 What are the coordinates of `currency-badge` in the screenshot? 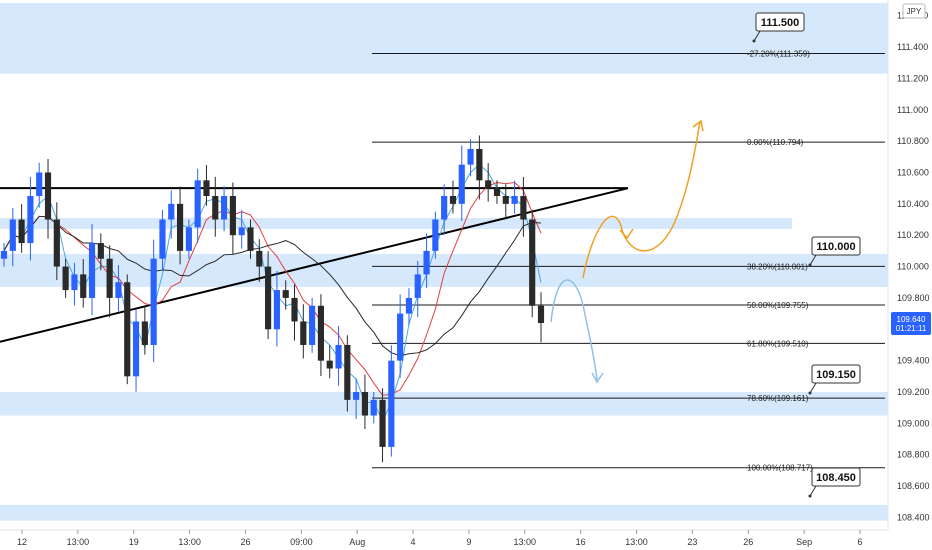 It's located at (914, 11).